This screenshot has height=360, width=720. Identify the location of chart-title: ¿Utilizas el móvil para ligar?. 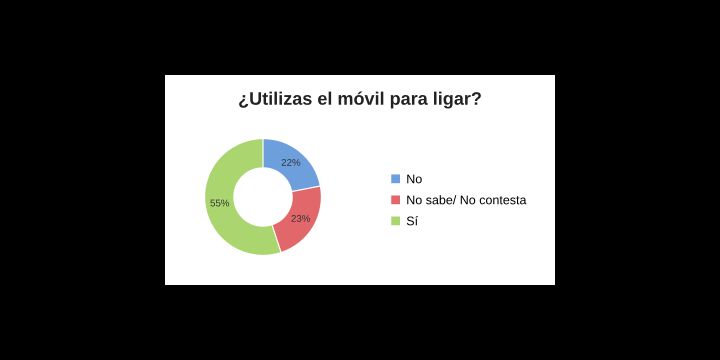
(360, 100).